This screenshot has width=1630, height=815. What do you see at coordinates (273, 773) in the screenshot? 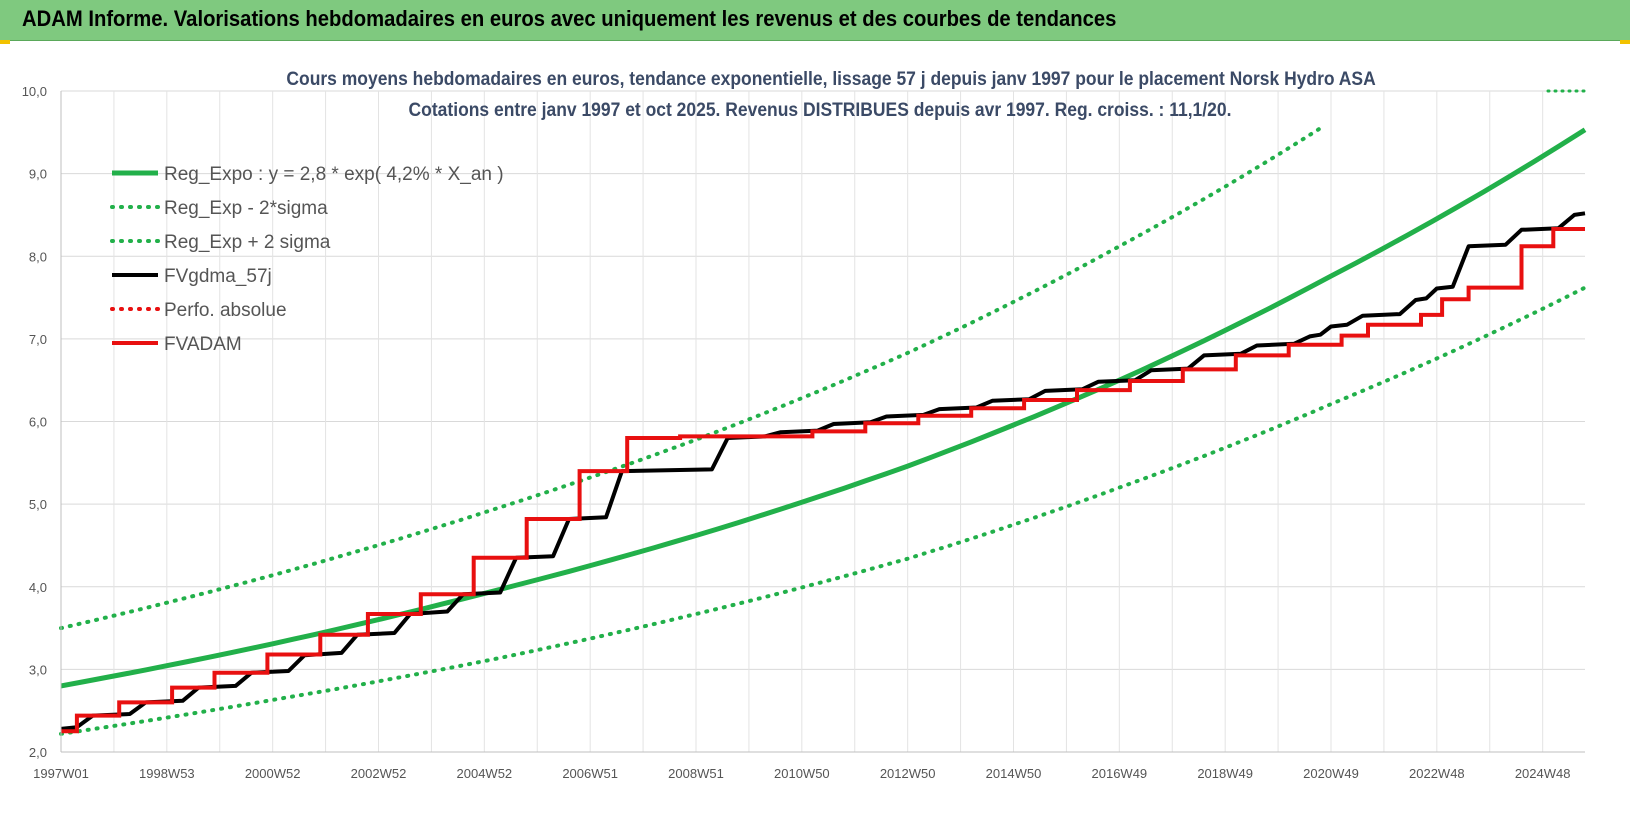
I see `x-tick-label: 2000W52` at bounding box center [273, 773].